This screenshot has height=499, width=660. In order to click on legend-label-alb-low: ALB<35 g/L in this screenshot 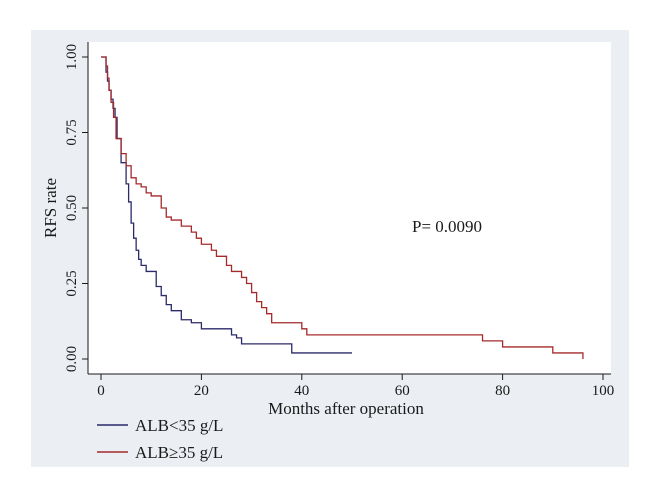, I will do `click(179, 425)`.